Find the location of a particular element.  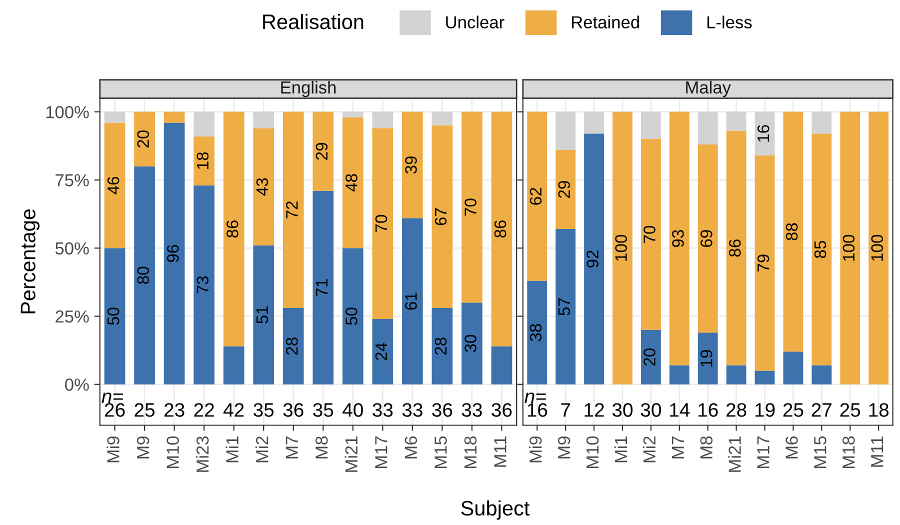

data-label: 48 is located at coordinates (352, 183).